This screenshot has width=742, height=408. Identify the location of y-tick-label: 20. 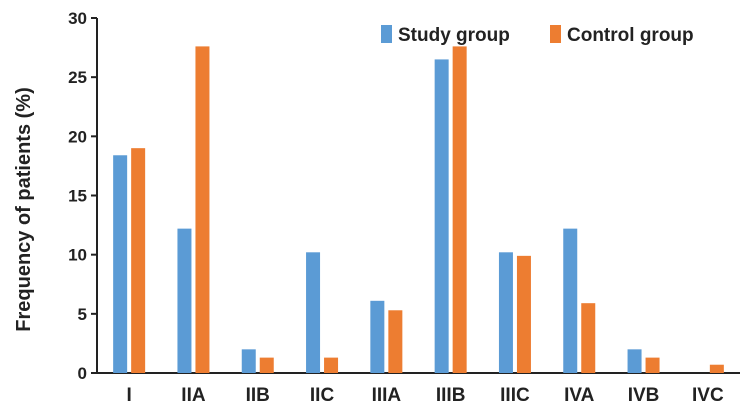
(77, 136).